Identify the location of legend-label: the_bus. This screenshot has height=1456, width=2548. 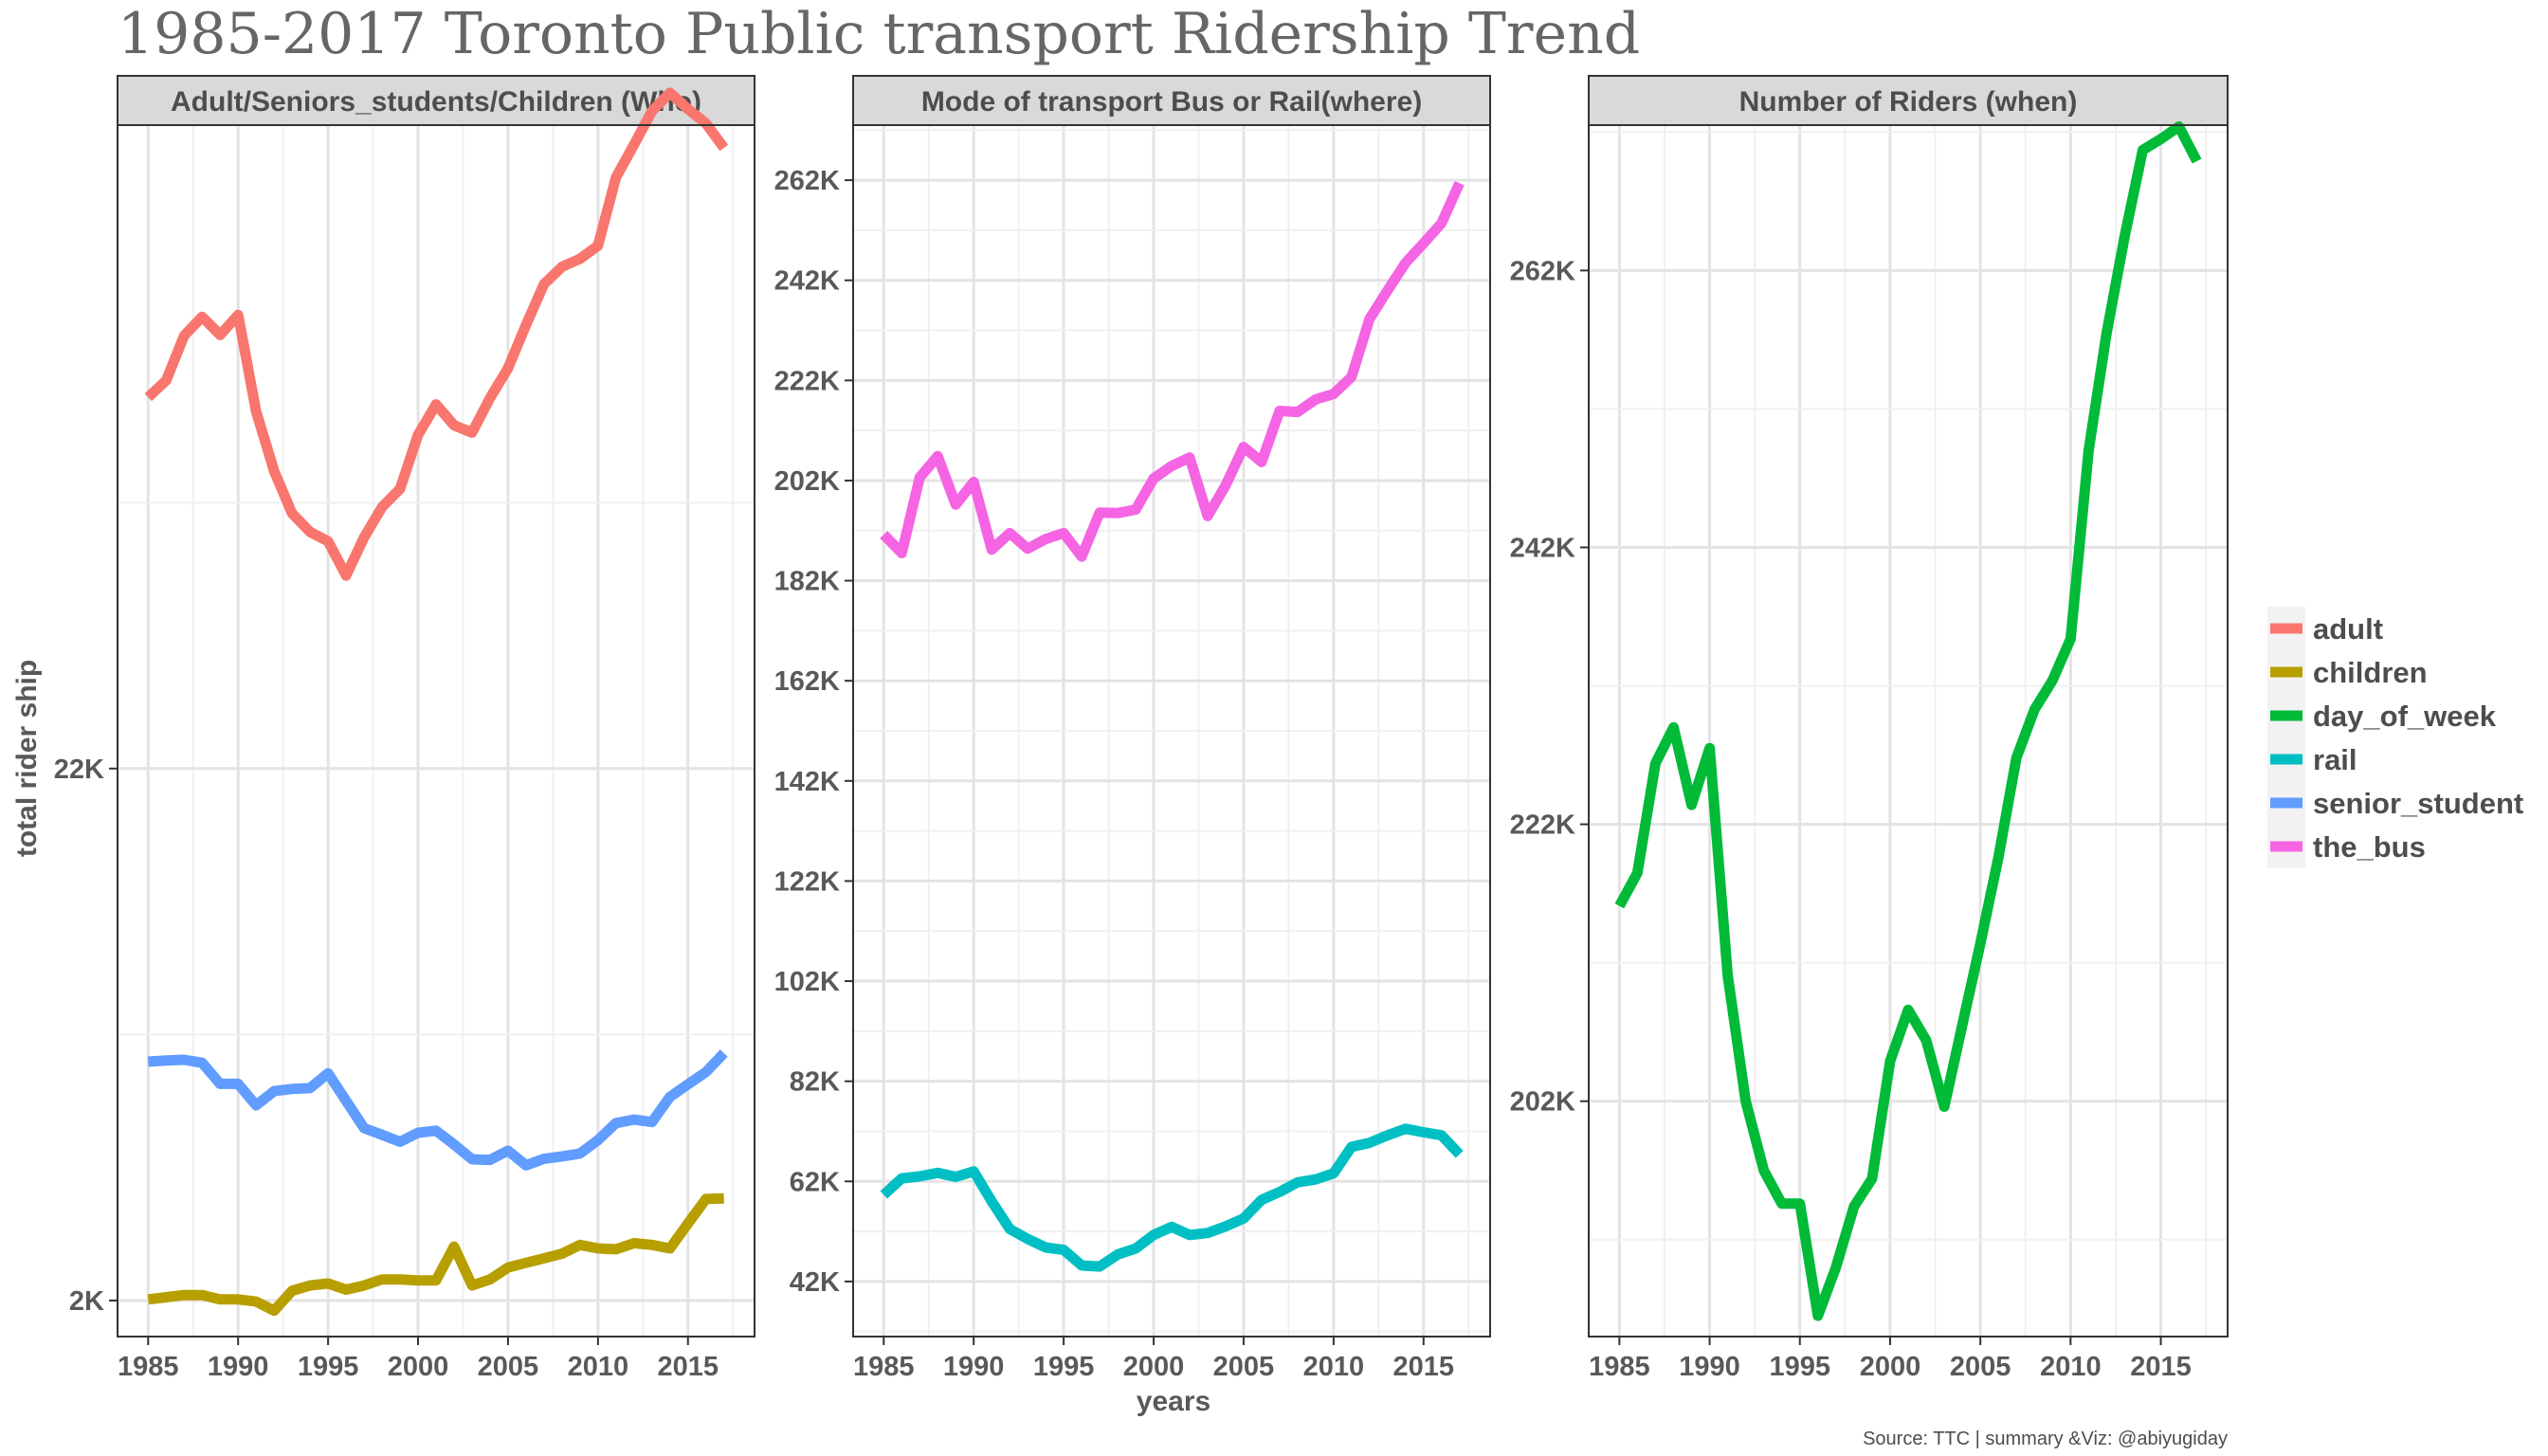
(2369, 847).